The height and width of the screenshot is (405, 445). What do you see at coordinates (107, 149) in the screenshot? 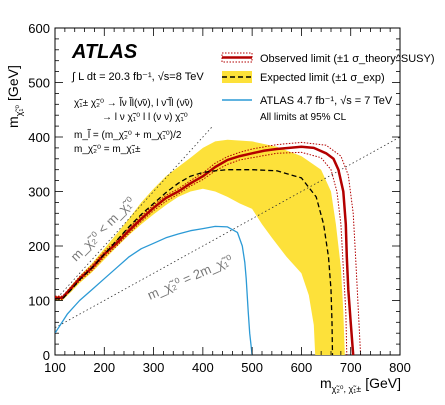
I see `mass-relation-2: m_χ̃₂⁰ = m_χ̃₁±` at bounding box center [107, 149].